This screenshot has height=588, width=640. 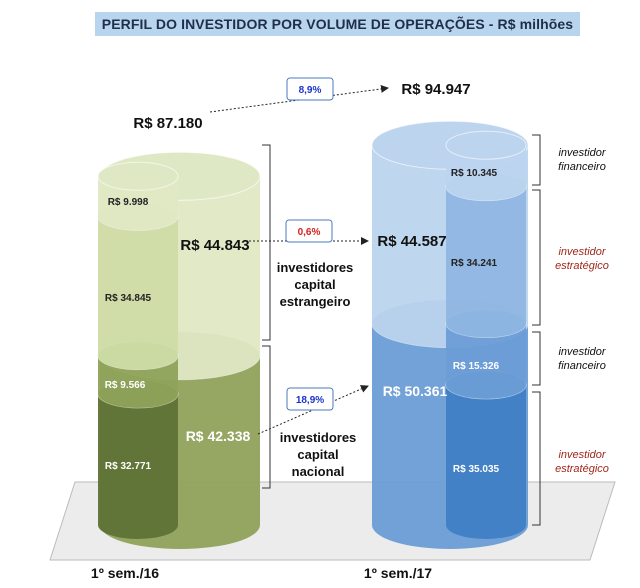 I want to click on bar-2017-estrategico-nacional, so click(x=486, y=461).